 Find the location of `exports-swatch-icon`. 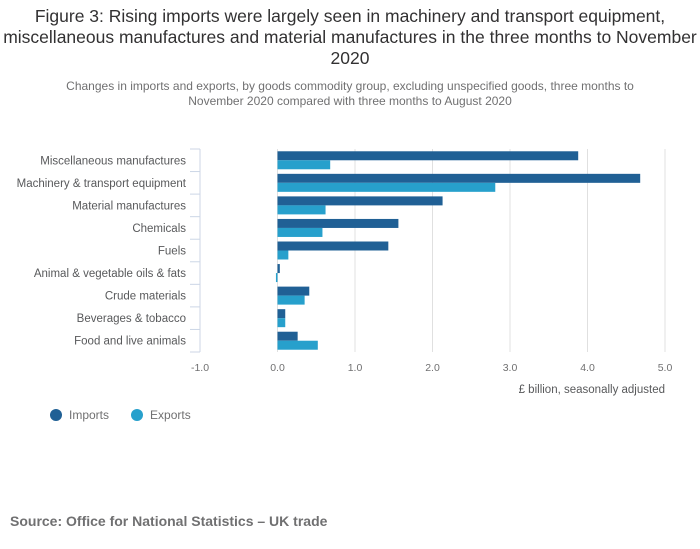

exports-swatch-icon is located at coordinates (137, 415).